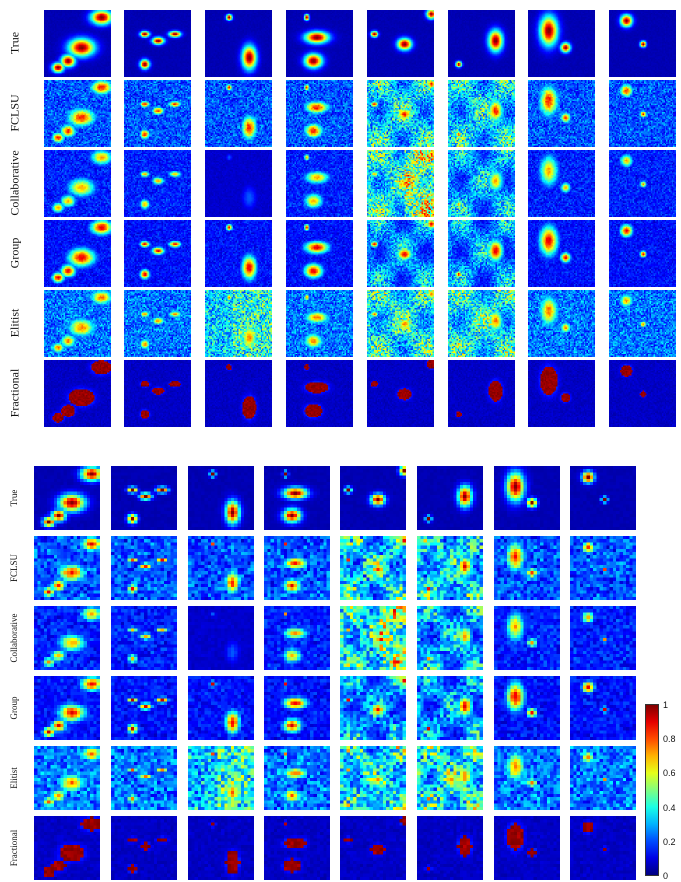  I want to click on colorbar-tick-label: 0.6, so click(669, 773).